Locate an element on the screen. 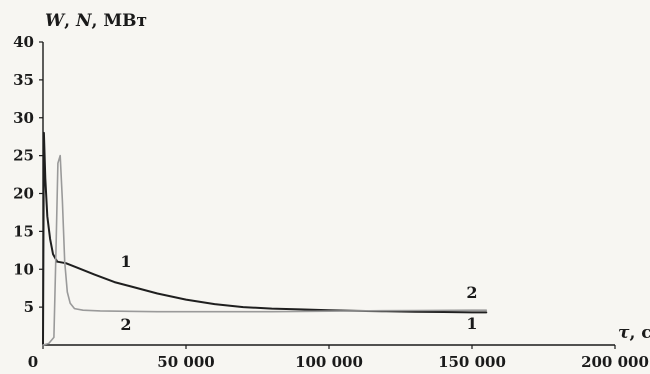  x-tick-label: 100 000 is located at coordinates (329, 362).